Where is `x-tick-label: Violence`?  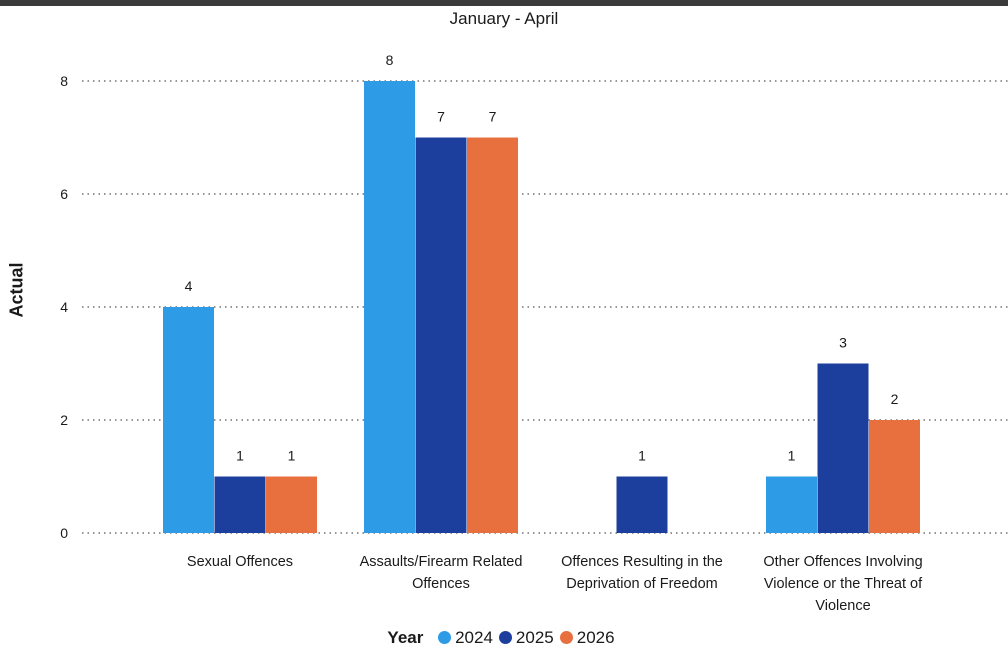 x-tick-label: Violence is located at coordinates (842, 606).